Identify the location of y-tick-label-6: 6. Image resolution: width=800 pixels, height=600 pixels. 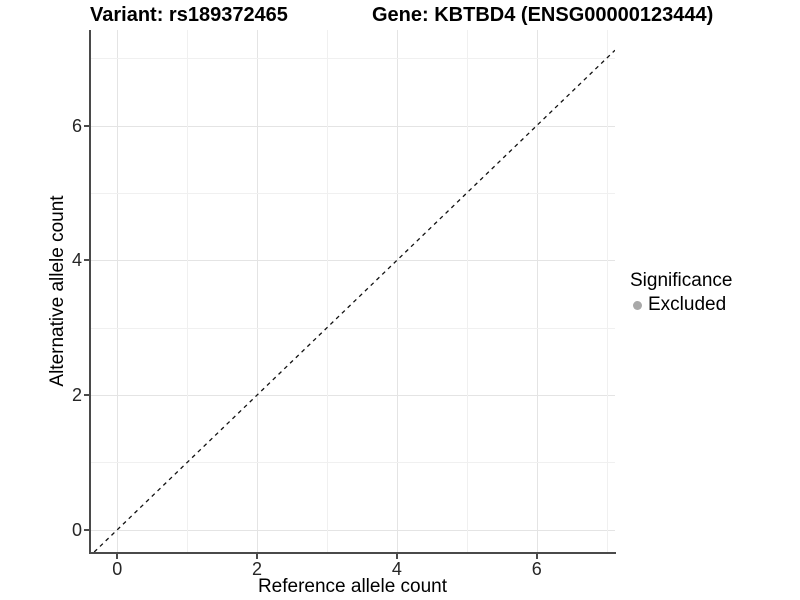
(76, 125).